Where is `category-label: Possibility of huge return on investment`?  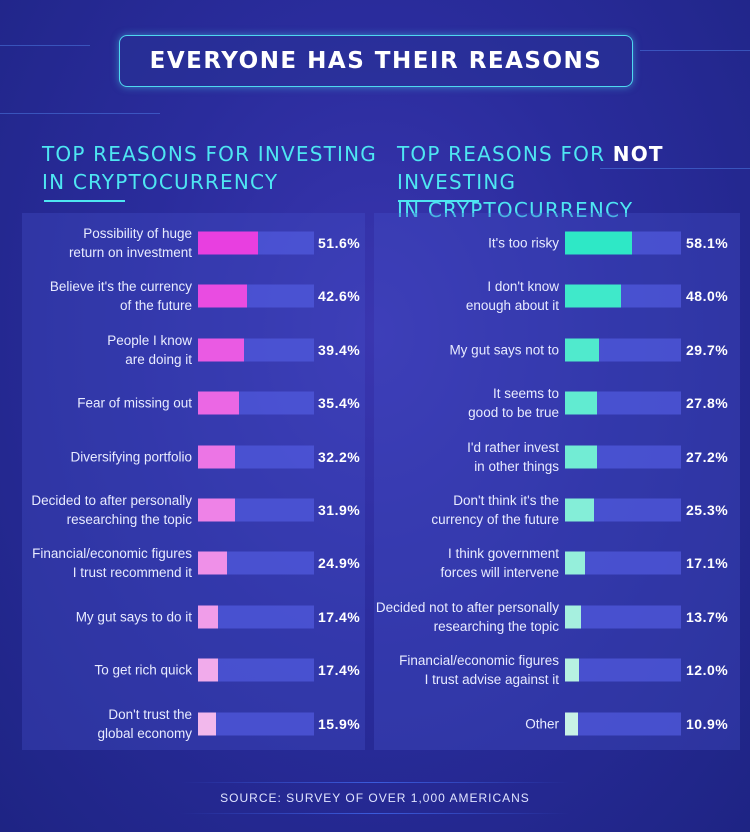
category-label: Possibility of huge return on investment is located at coordinates (130, 243).